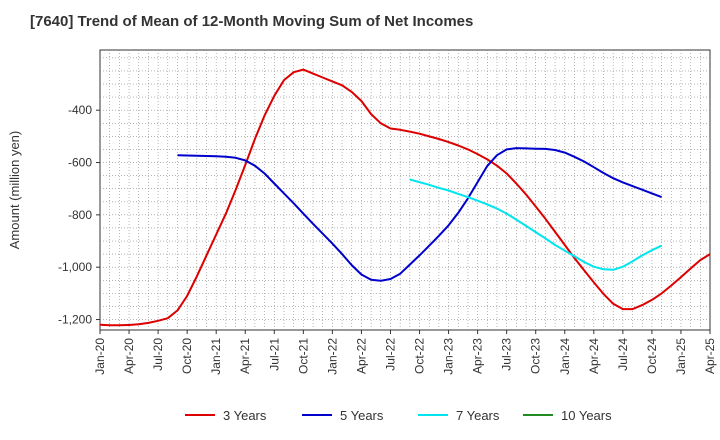 The width and height of the screenshot is (720, 440). What do you see at coordinates (80, 110) in the screenshot?
I see `y-tick-label: -400` at bounding box center [80, 110].